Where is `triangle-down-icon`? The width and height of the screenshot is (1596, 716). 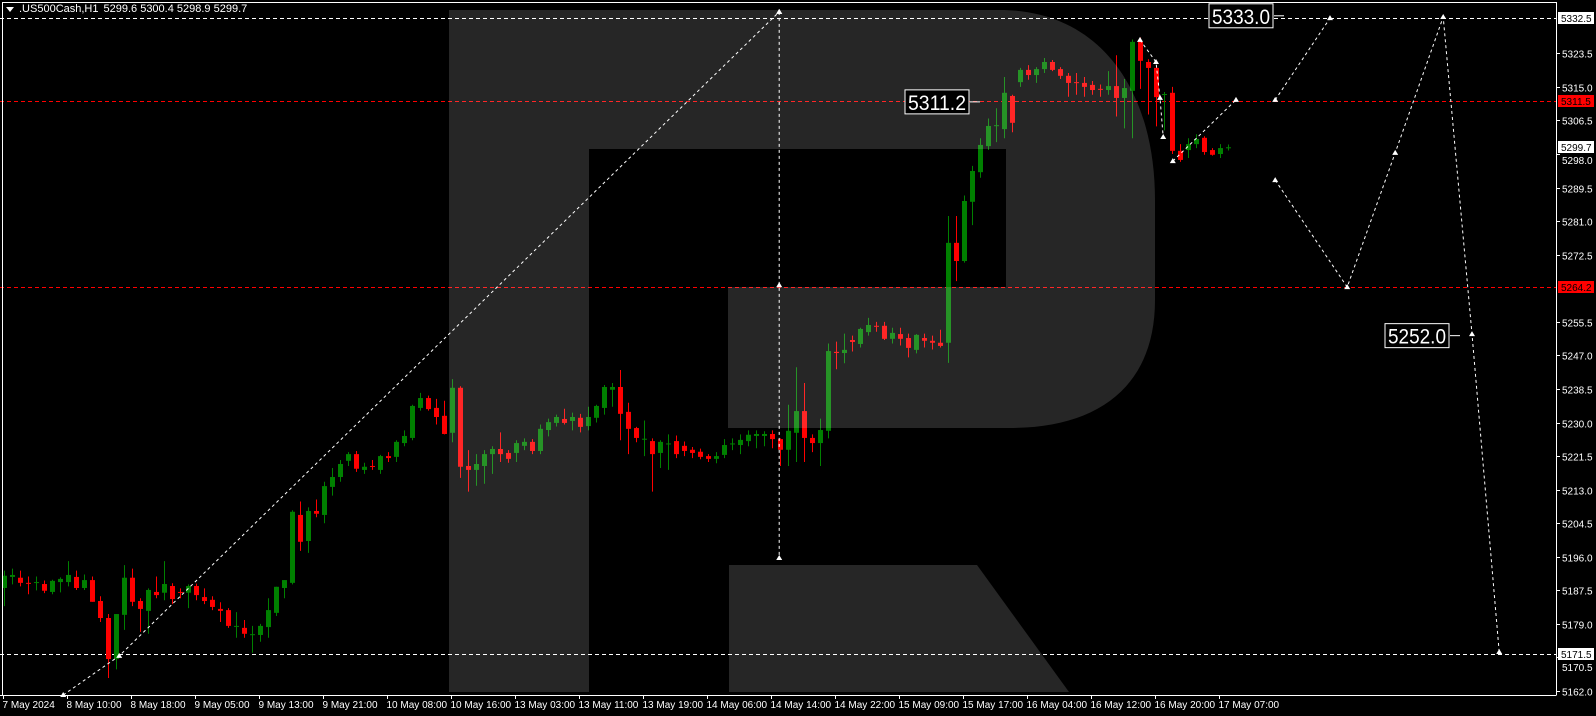 triangle-down-icon is located at coordinates (10, 9).